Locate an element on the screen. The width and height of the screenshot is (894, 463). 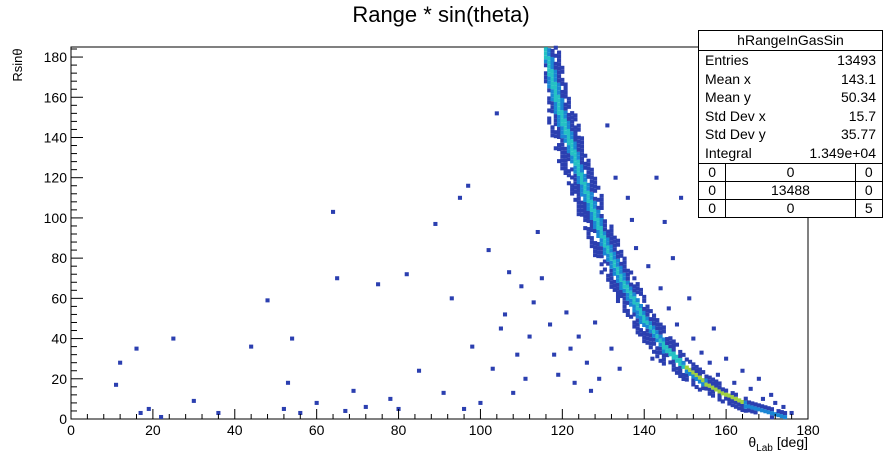
stats-row: Entries 13493 is located at coordinates (790, 60).